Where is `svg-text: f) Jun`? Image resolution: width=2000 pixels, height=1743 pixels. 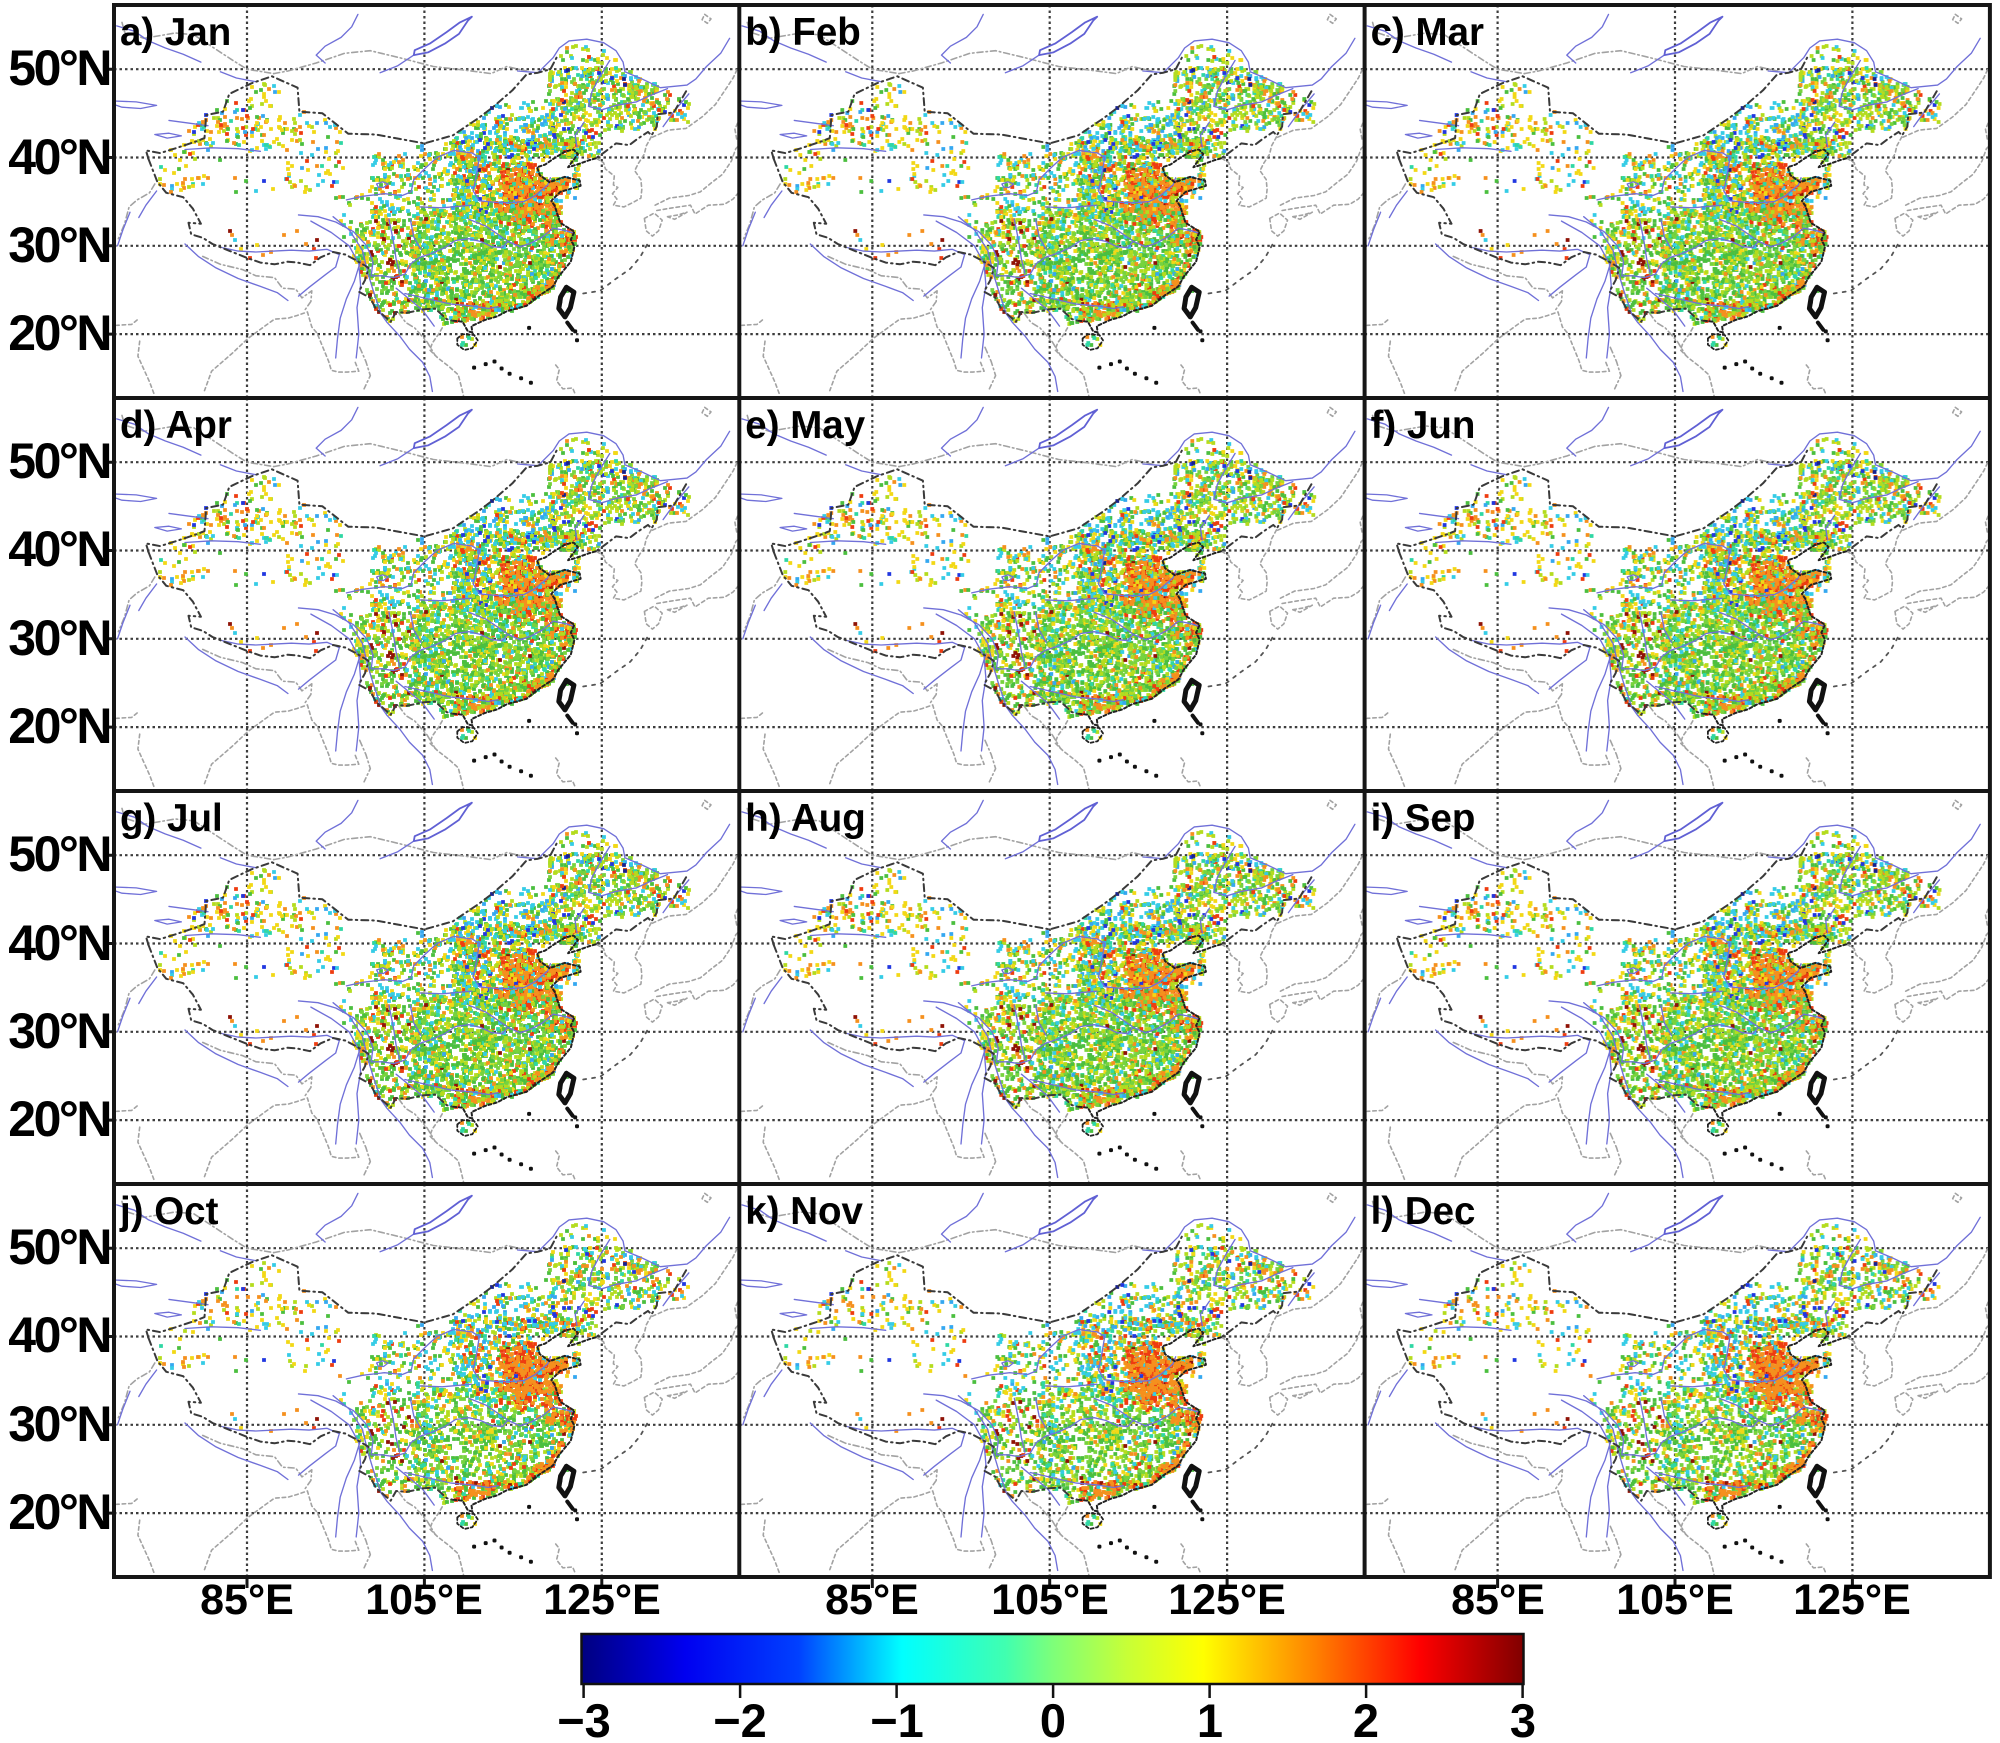 svg-text: f) Jun is located at coordinates (1423, 425).